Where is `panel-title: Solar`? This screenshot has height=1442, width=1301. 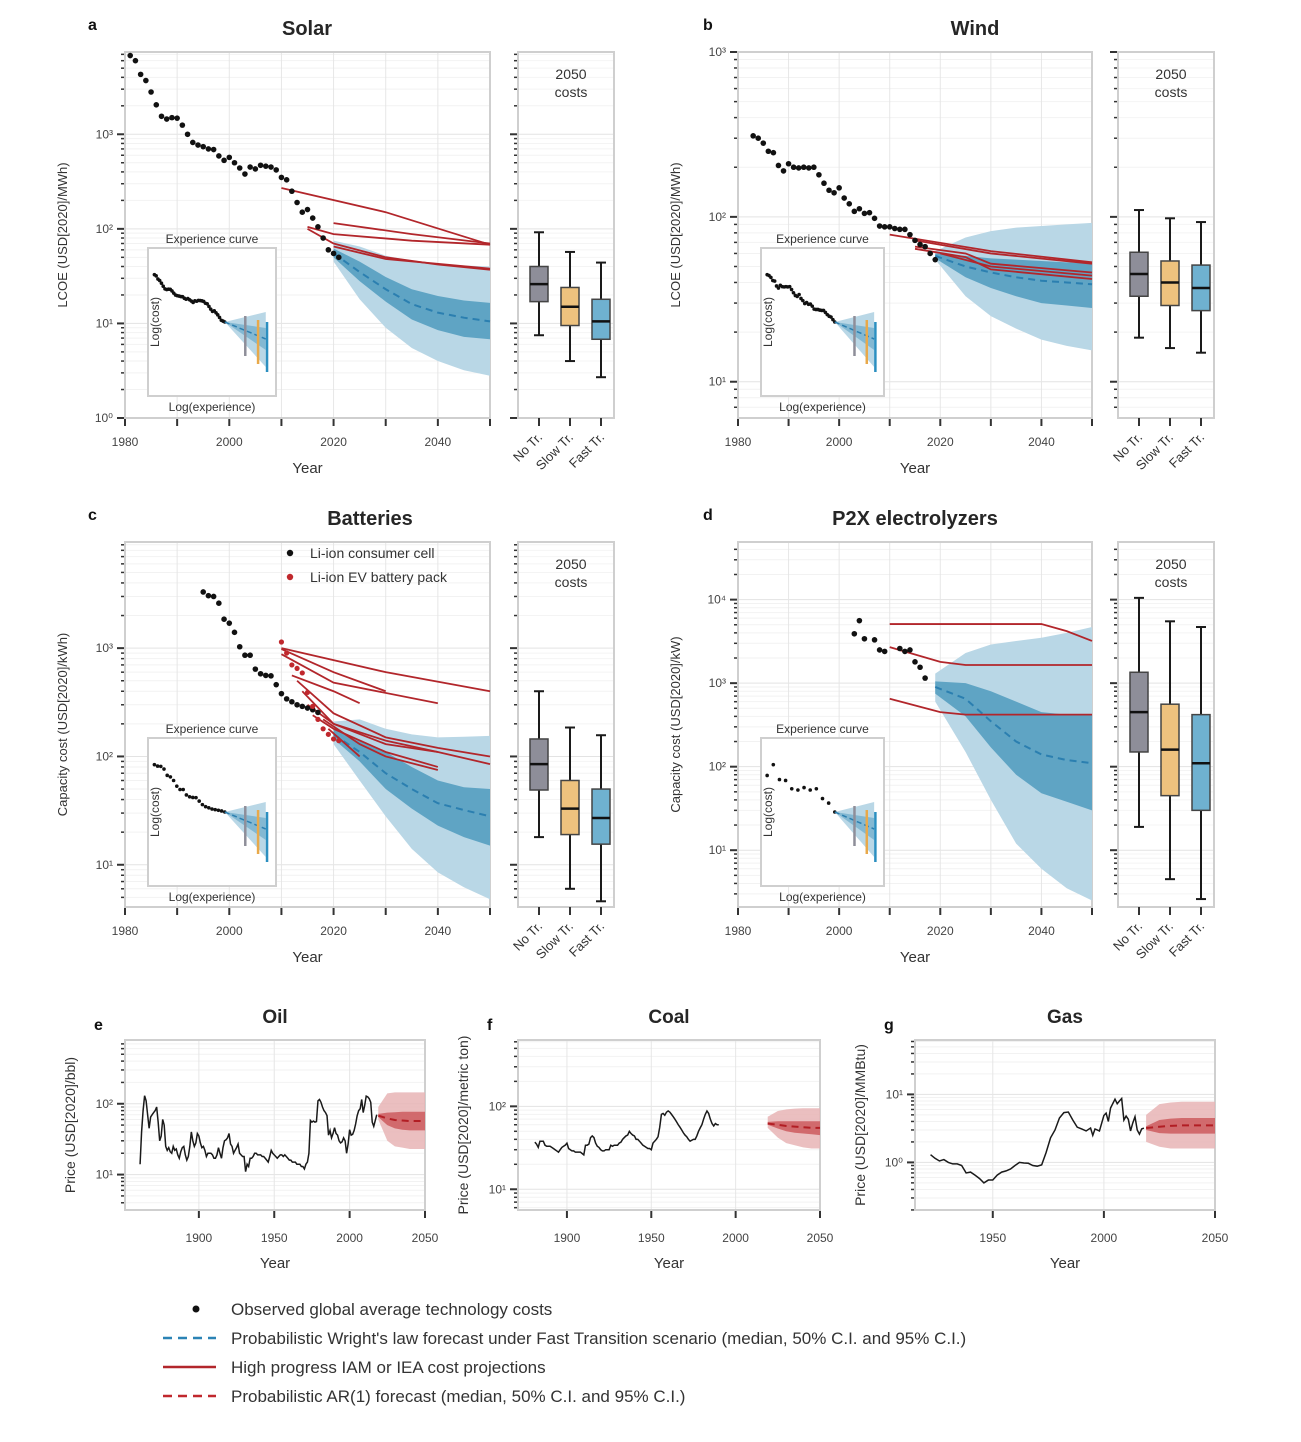
panel-title: Solar is located at coordinates (307, 29).